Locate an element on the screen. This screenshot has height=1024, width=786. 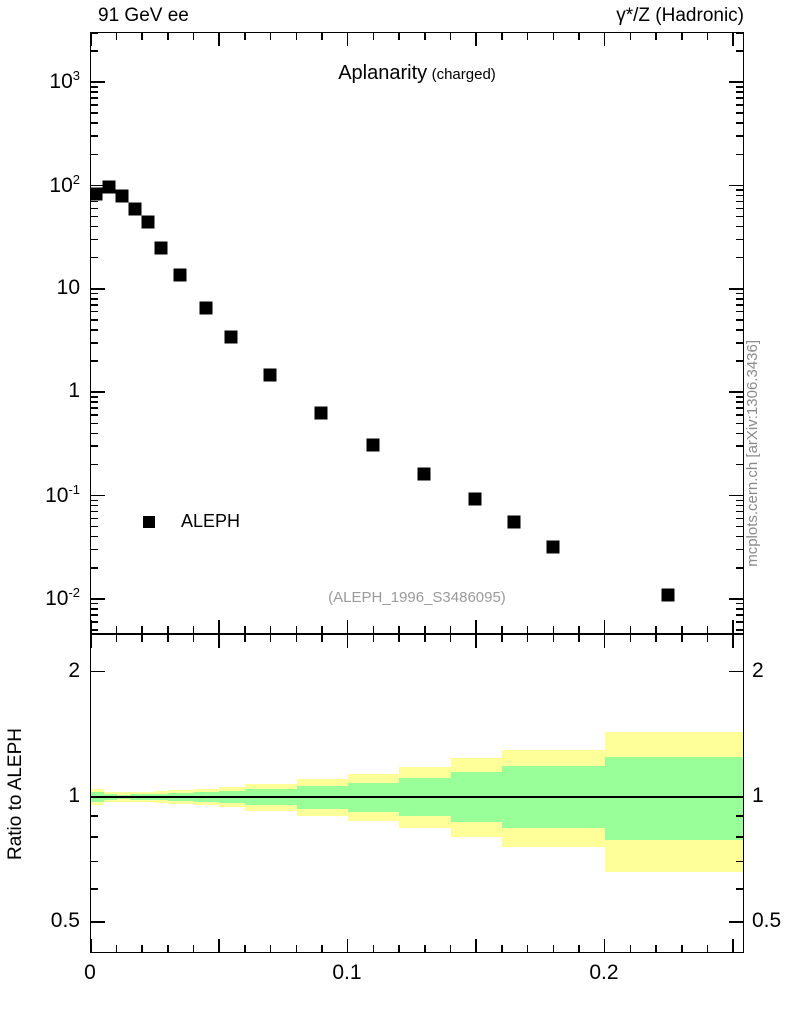
ratio-y-tick-label-right: 1 is located at coordinates (758, 796).